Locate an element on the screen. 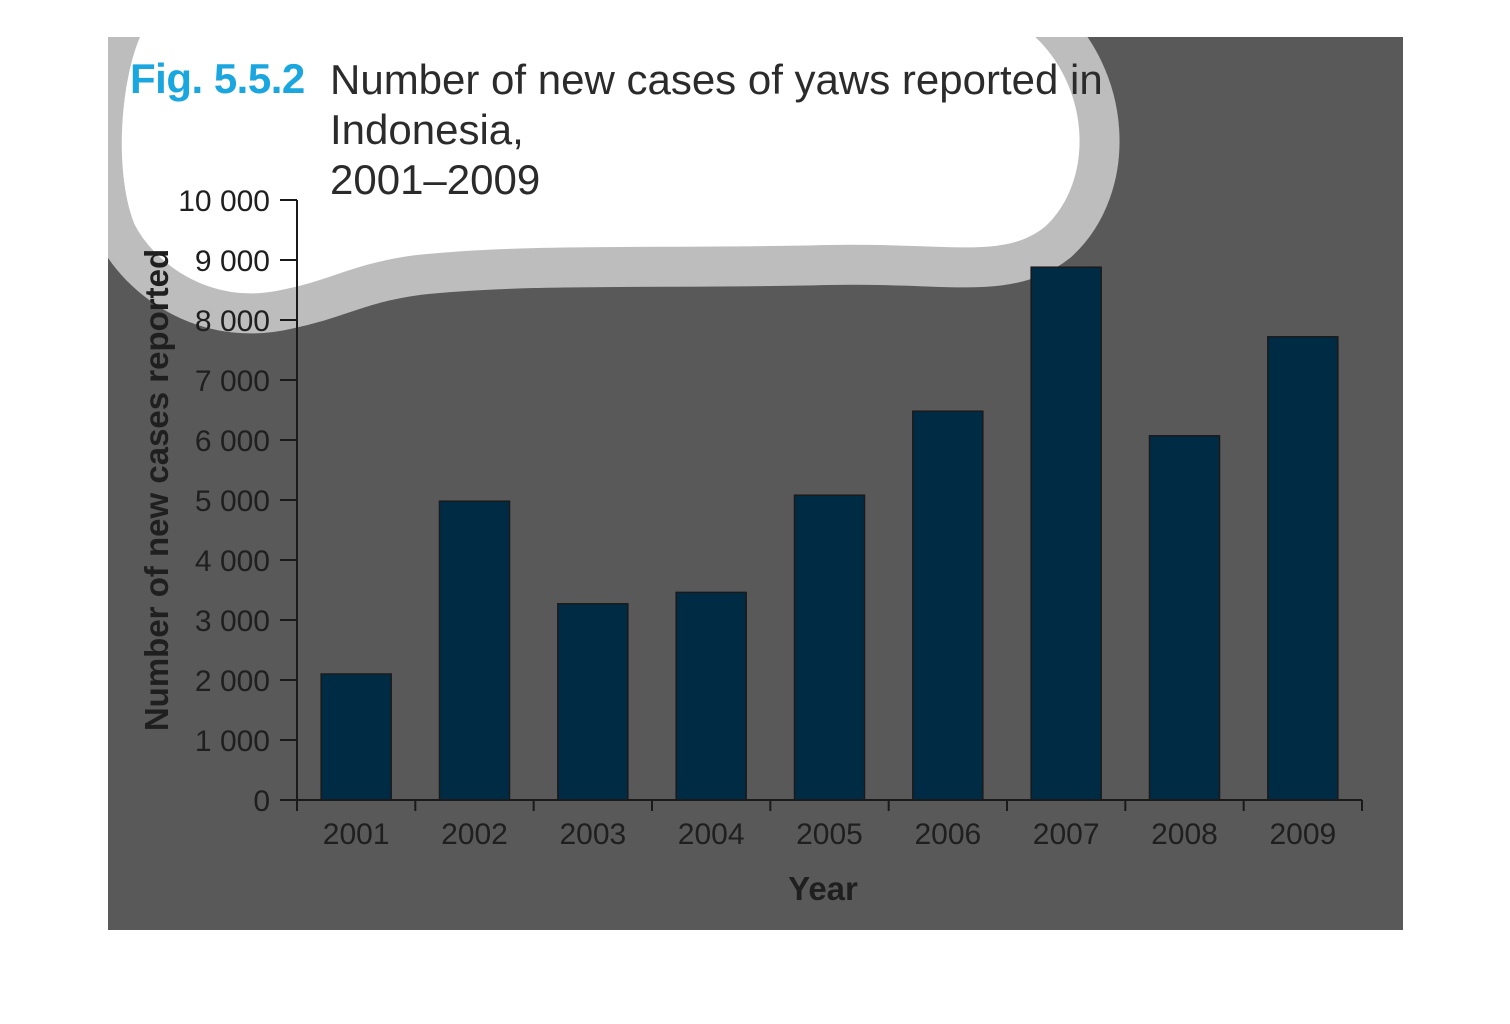 This screenshot has width=1510, height=1024. y-tick-label: 3 000 is located at coordinates (232, 621).